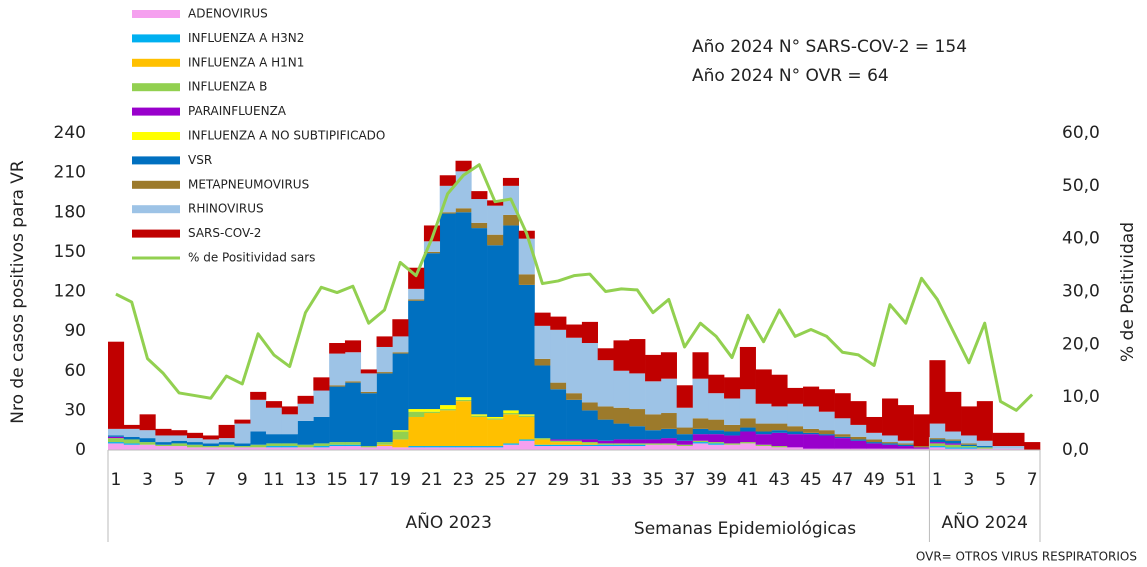 This screenshot has width=1147, height=567. What do you see at coordinates (748, 480) in the screenshot?
I see `x-tick-label: 41` at bounding box center [748, 480].